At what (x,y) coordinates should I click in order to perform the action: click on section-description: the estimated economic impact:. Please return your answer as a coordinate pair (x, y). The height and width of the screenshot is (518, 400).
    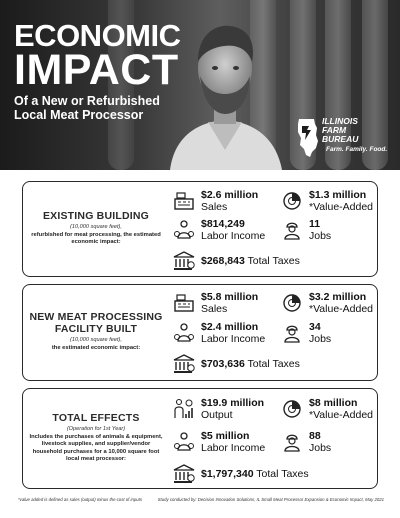
    Looking at the image, I should click on (96, 347).